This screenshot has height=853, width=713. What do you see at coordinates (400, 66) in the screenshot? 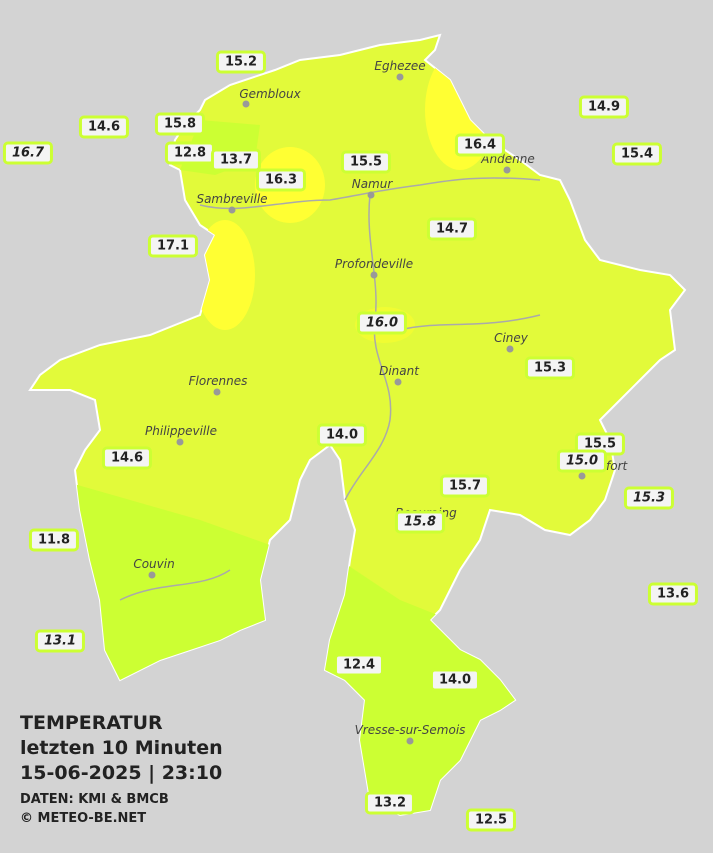
I see `city-label: Eghezee` at bounding box center [400, 66].